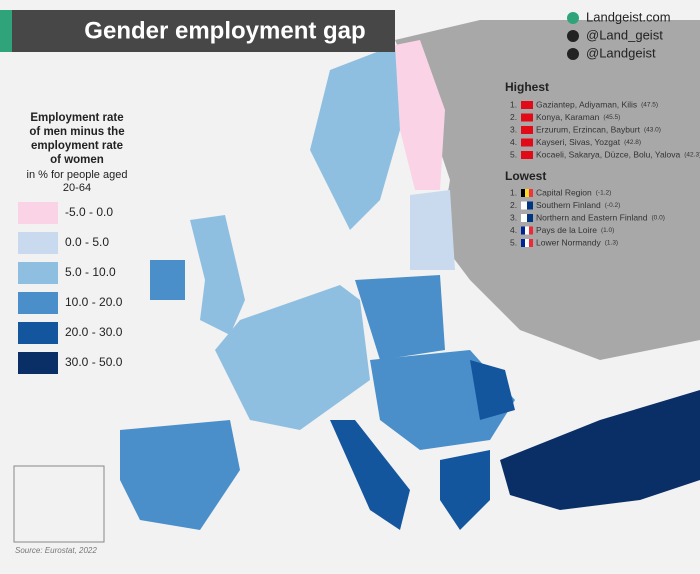  What do you see at coordinates (77, 160) in the screenshot?
I see `legend-title: of women` at bounding box center [77, 160].